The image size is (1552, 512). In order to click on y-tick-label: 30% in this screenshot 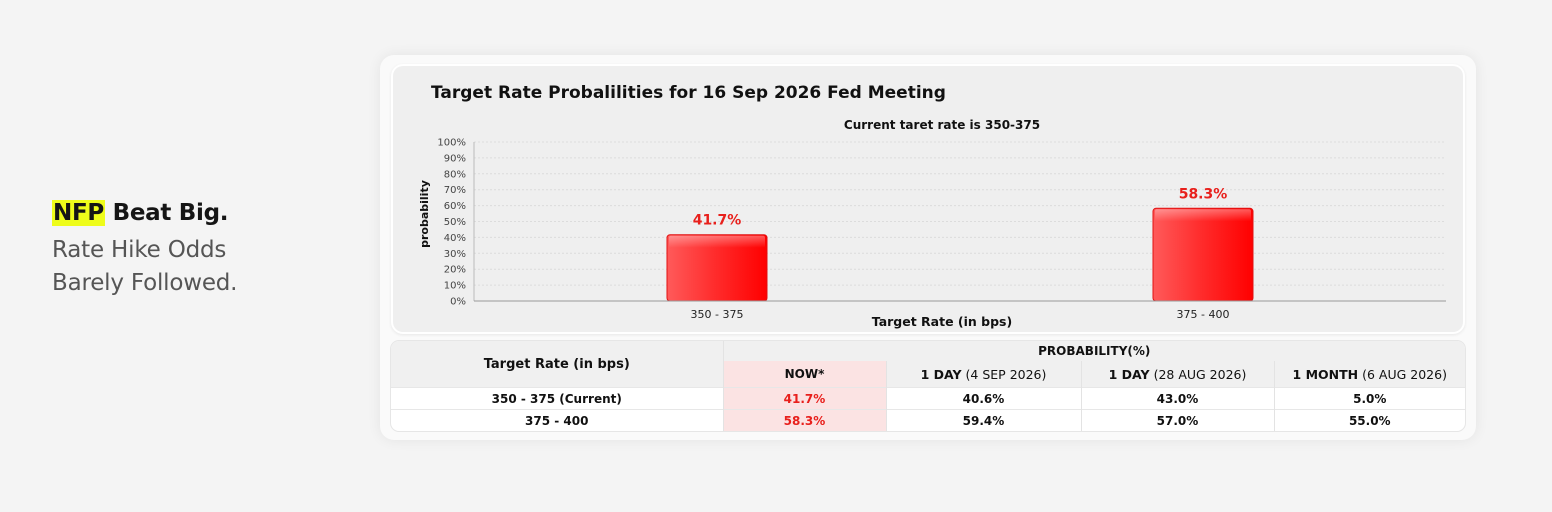, I will do `click(455, 254)`.